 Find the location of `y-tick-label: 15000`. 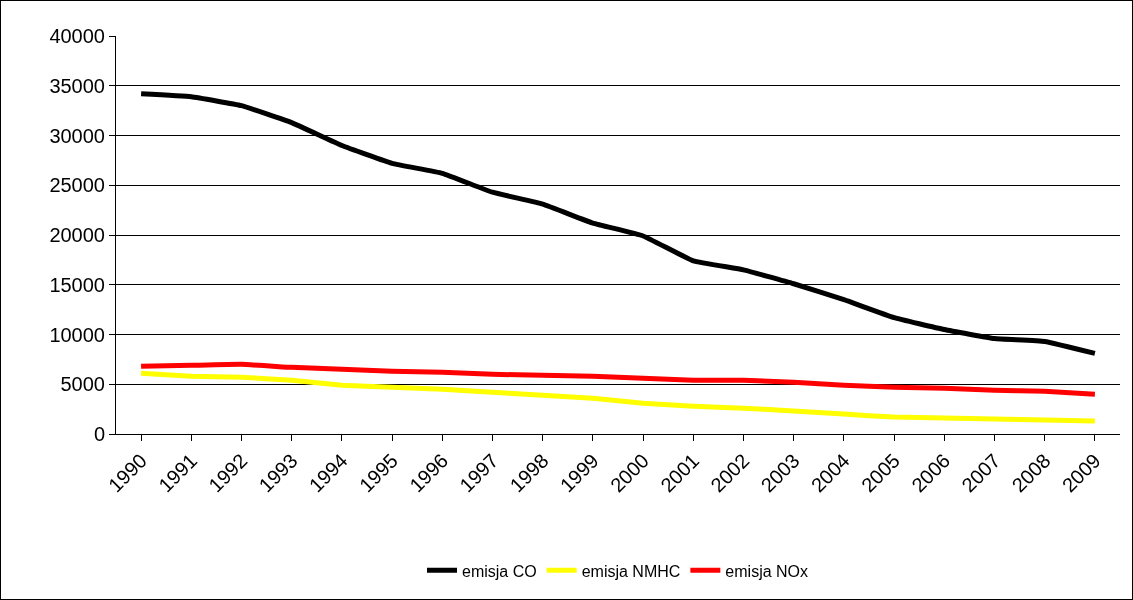

y-tick-label: 15000 is located at coordinates (77, 284).